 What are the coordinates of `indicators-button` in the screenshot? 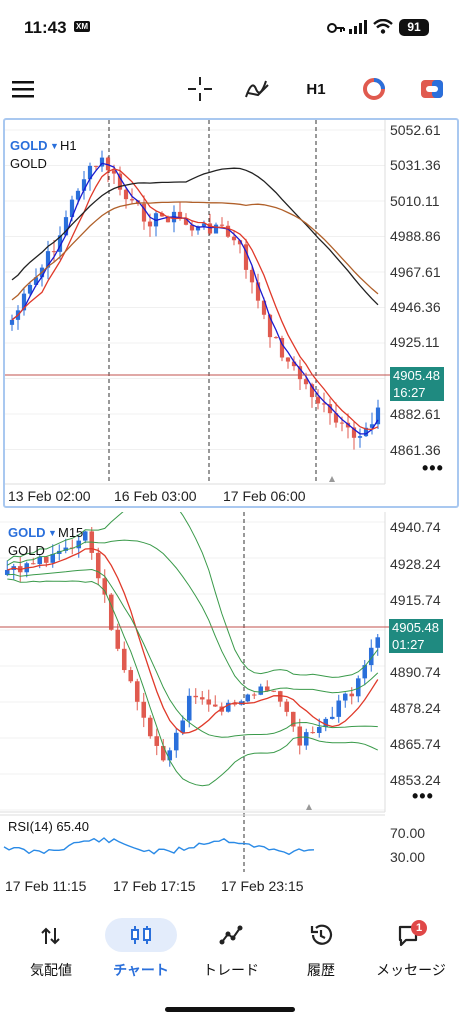 It's located at (258, 89).